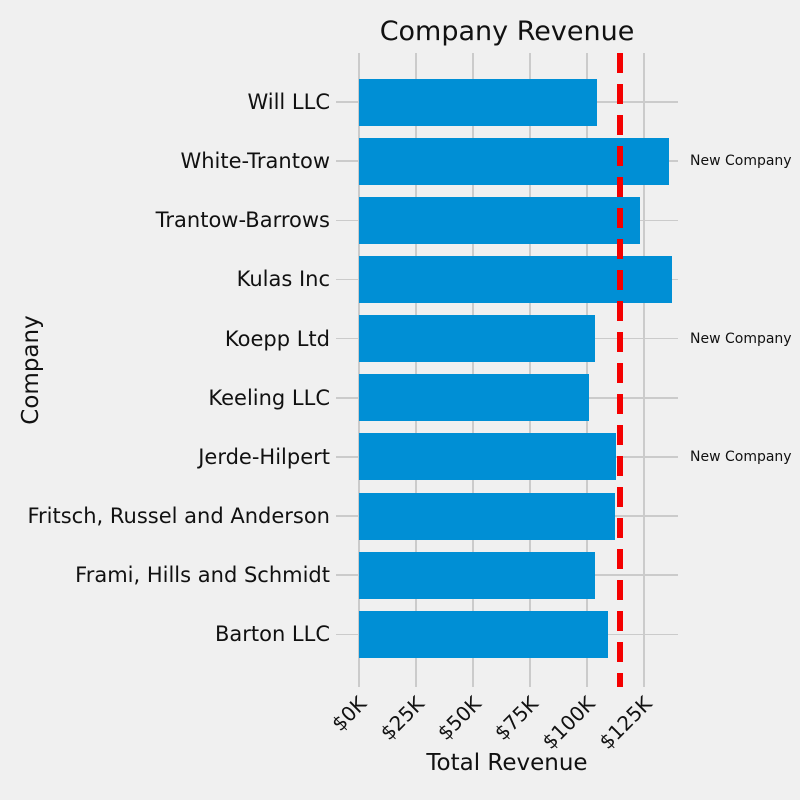 The width and height of the screenshot is (800, 800). What do you see at coordinates (625, 722) in the screenshot?
I see `x-tick-label: $125K` at bounding box center [625, 722].